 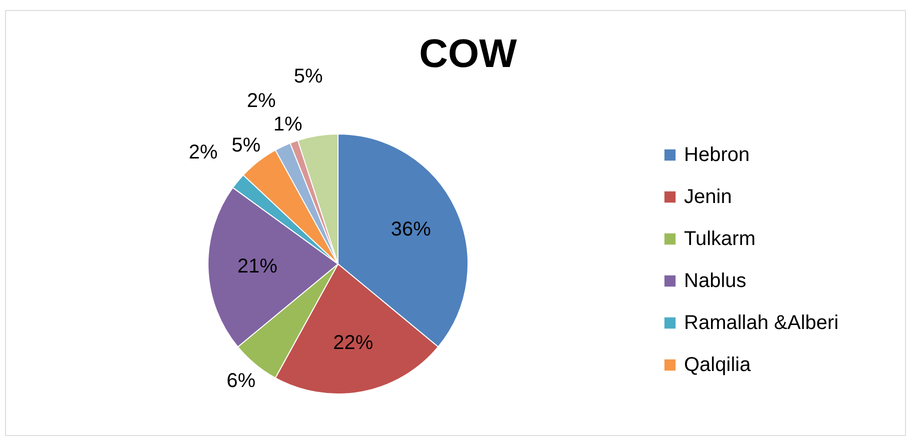 What do you see at coordinates (761, 323) in the screenshot?
I see `legend-label: Ramallah &Alberi` at bounding box center [761, 323].